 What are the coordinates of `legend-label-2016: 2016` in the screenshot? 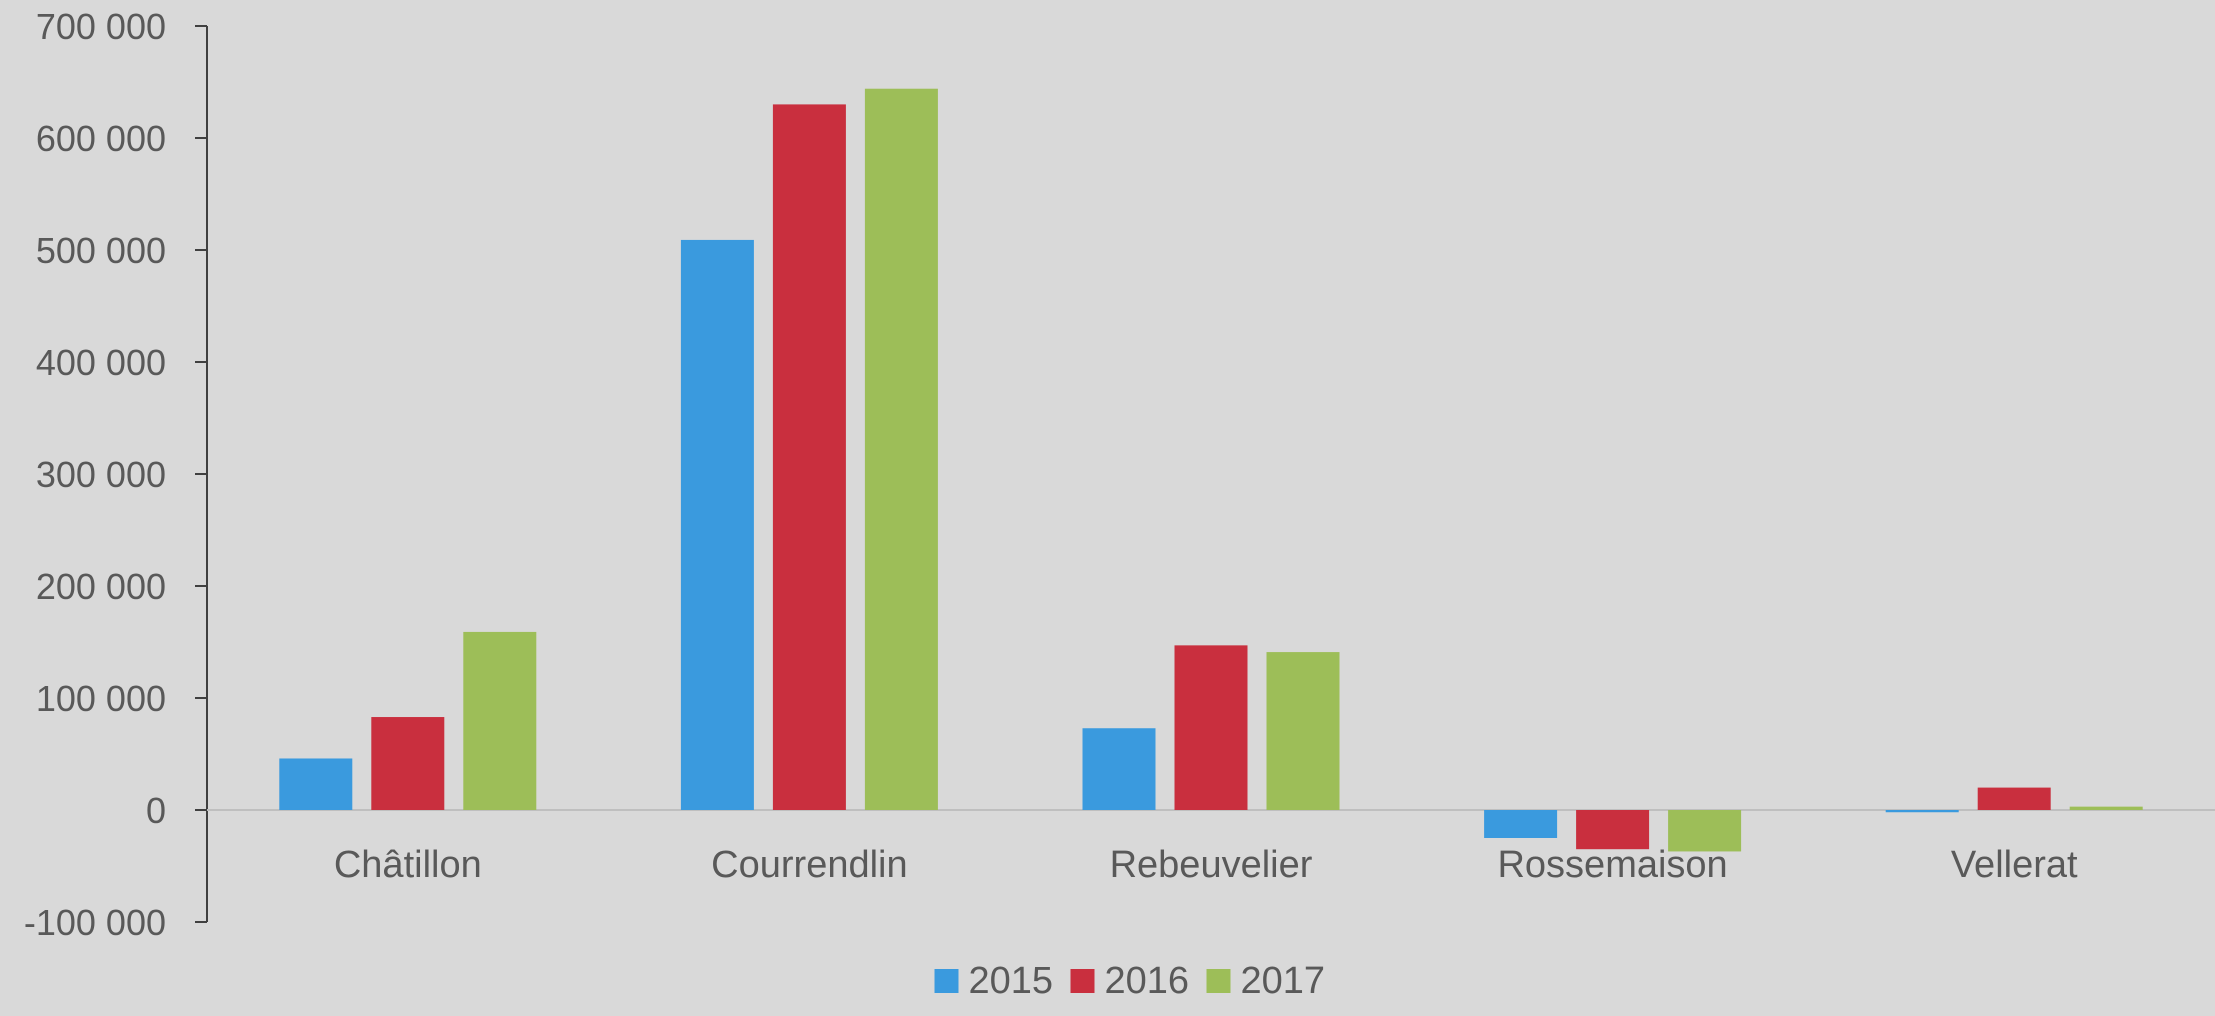 It's located at (1147, 981).